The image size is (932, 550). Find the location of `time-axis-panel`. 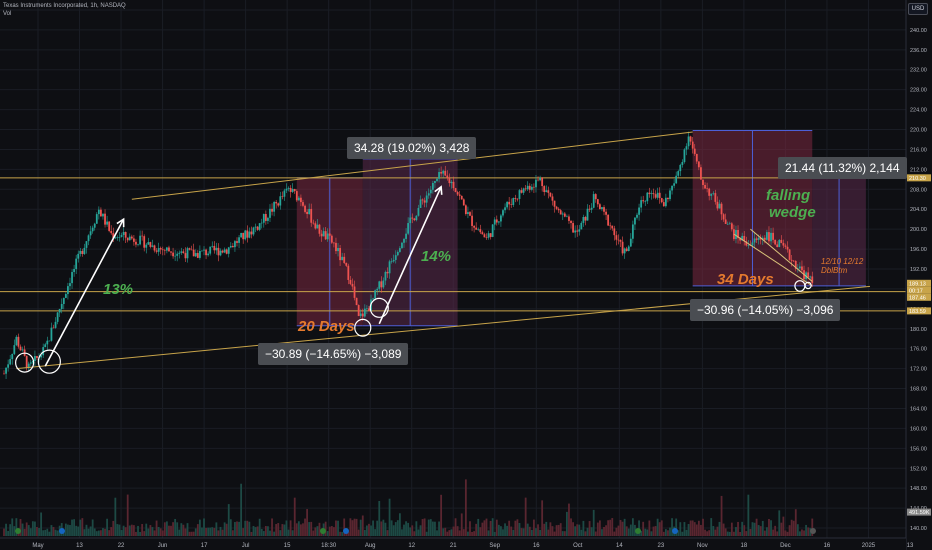

time-axis-panel is located at coordinates (453, 544).